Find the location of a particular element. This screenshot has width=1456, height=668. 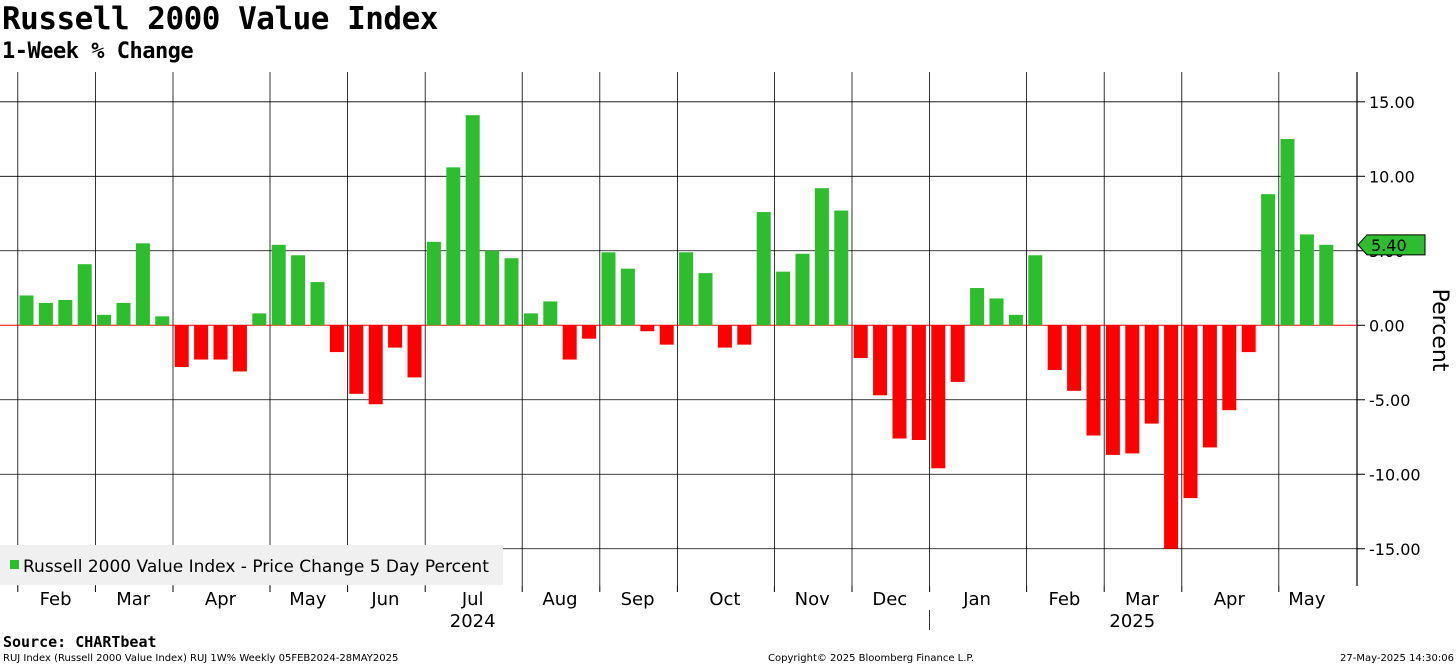

x-month-label: Aug is located at coordinates (559, 599).